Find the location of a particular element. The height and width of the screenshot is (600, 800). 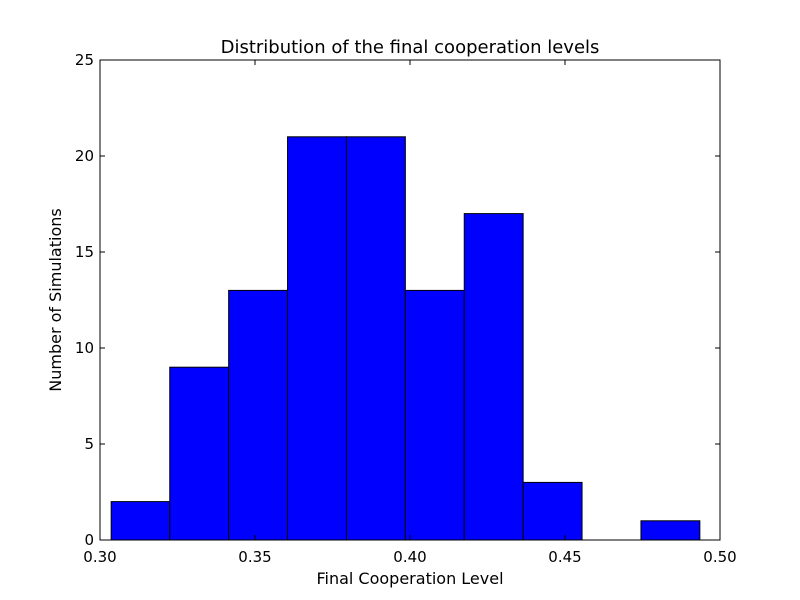

x-tick-label-3: 0.45 is located at coordinates (564, 557).